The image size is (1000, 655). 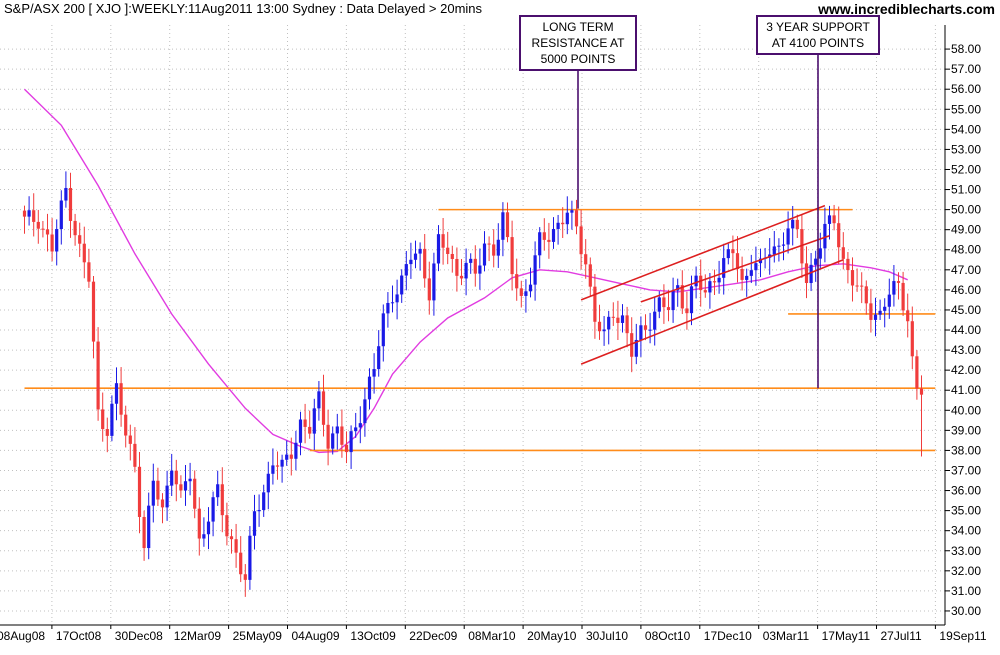 I want to click on y-tick-label: 41.00, so click(x=966, y=390).